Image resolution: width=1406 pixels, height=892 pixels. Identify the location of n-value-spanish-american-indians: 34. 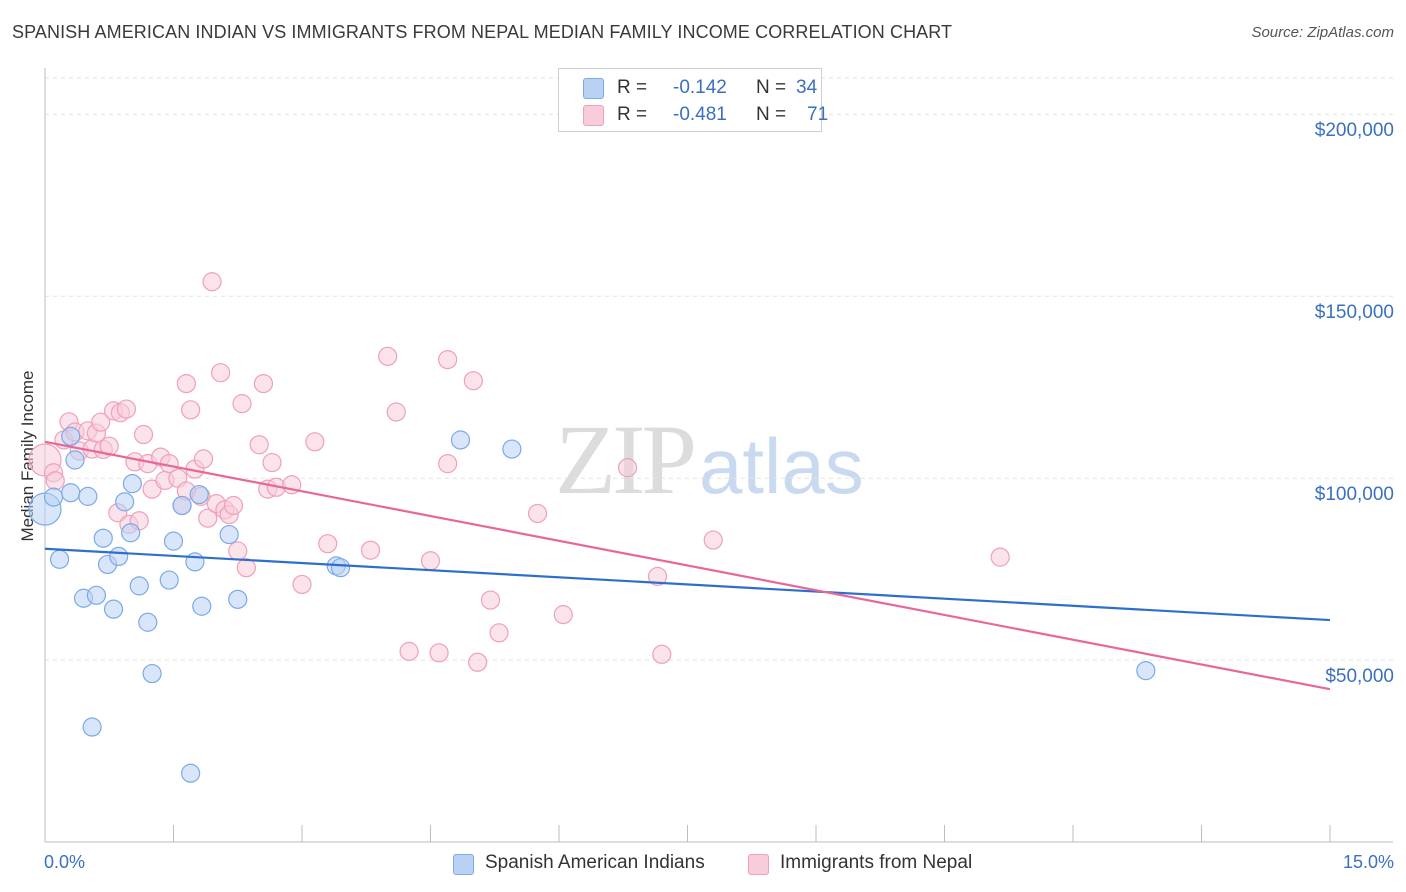
(807, 87).